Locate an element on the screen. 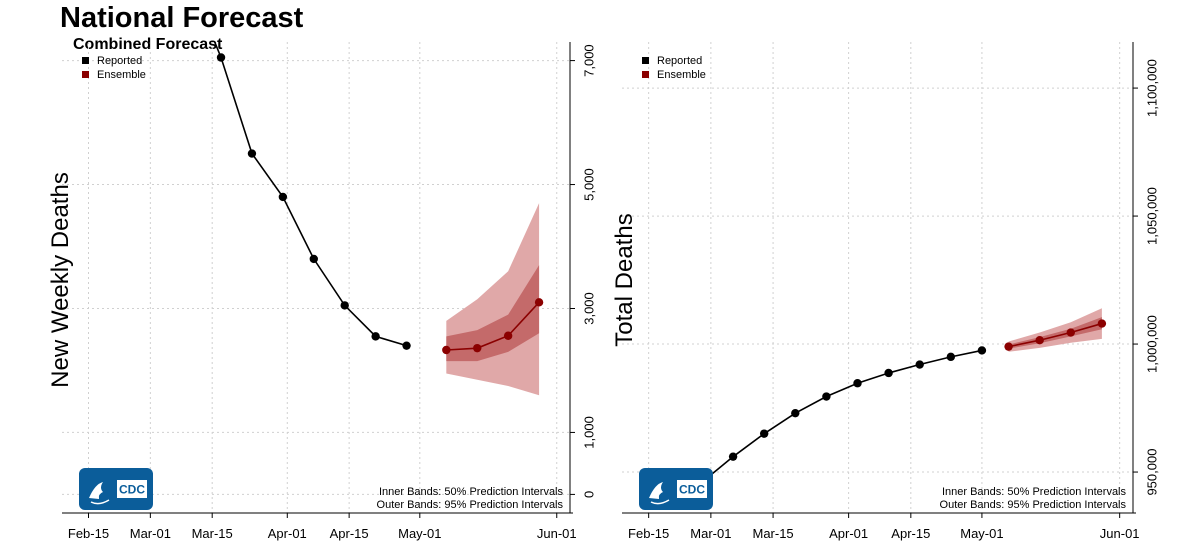 The height and width of the screenshot is (553, 1185). y-tick-label: 7,000 is located at coordinates (589, 60).